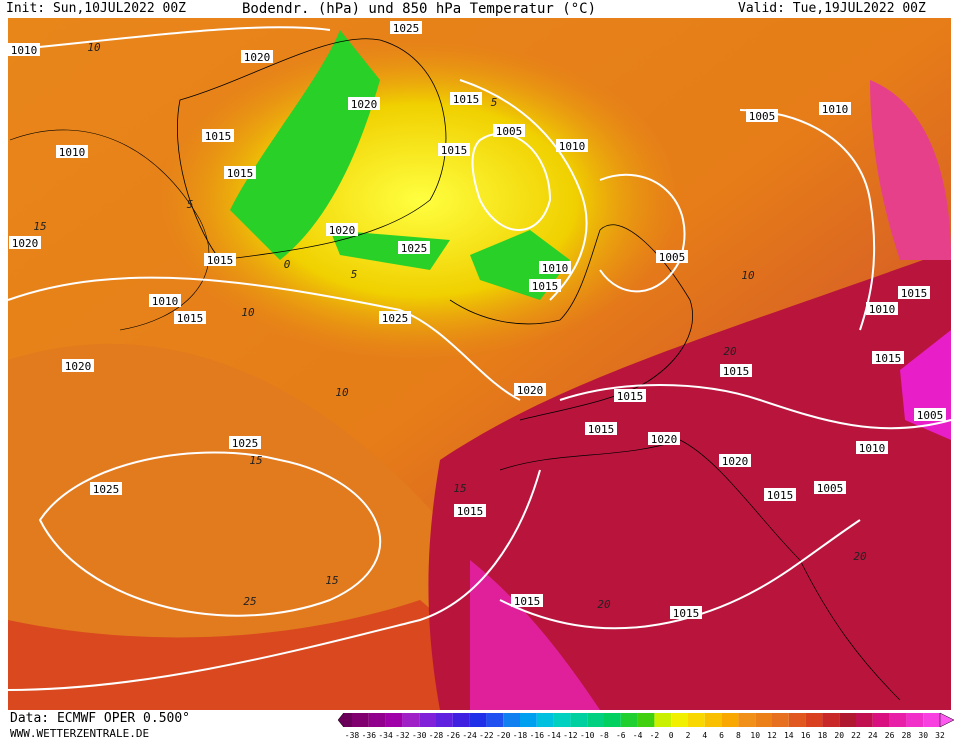 This screenshot has height=741, width=959. I want to click on colorbar-label: 22, so click(856, 735).